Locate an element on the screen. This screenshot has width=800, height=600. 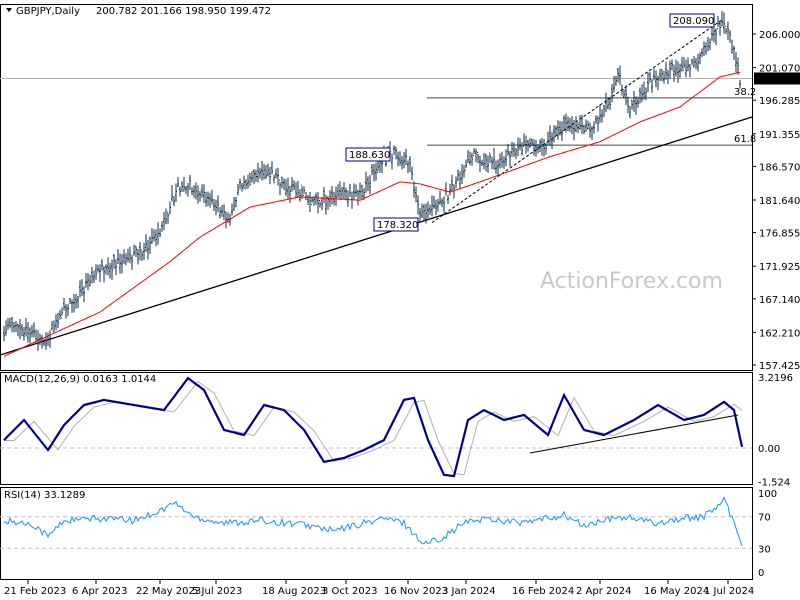
date-label: 5 Jul 2023 is located at coordinates (217, 591).